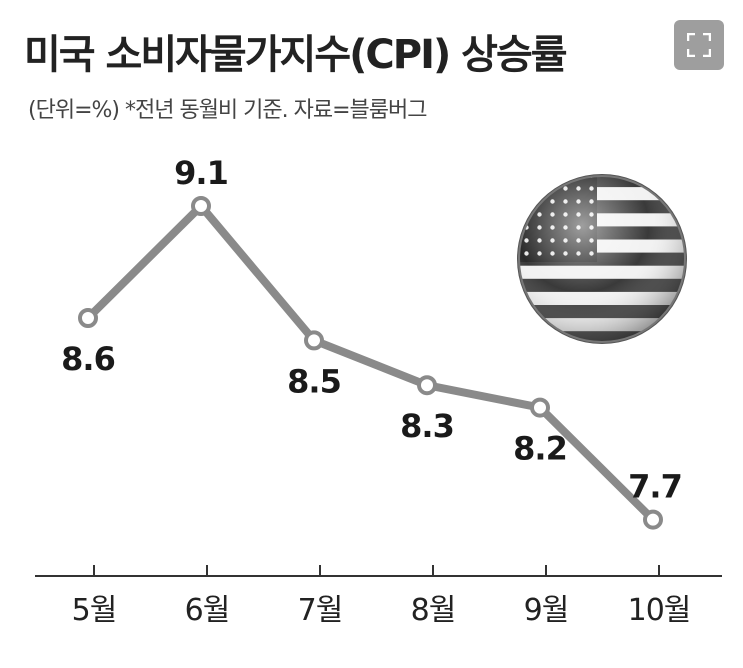 The height and width of the screenshot is (668, 743). Describe the element at coordinates (540, 449) in the screenshot. I see `data-label: 8.2` at that location.